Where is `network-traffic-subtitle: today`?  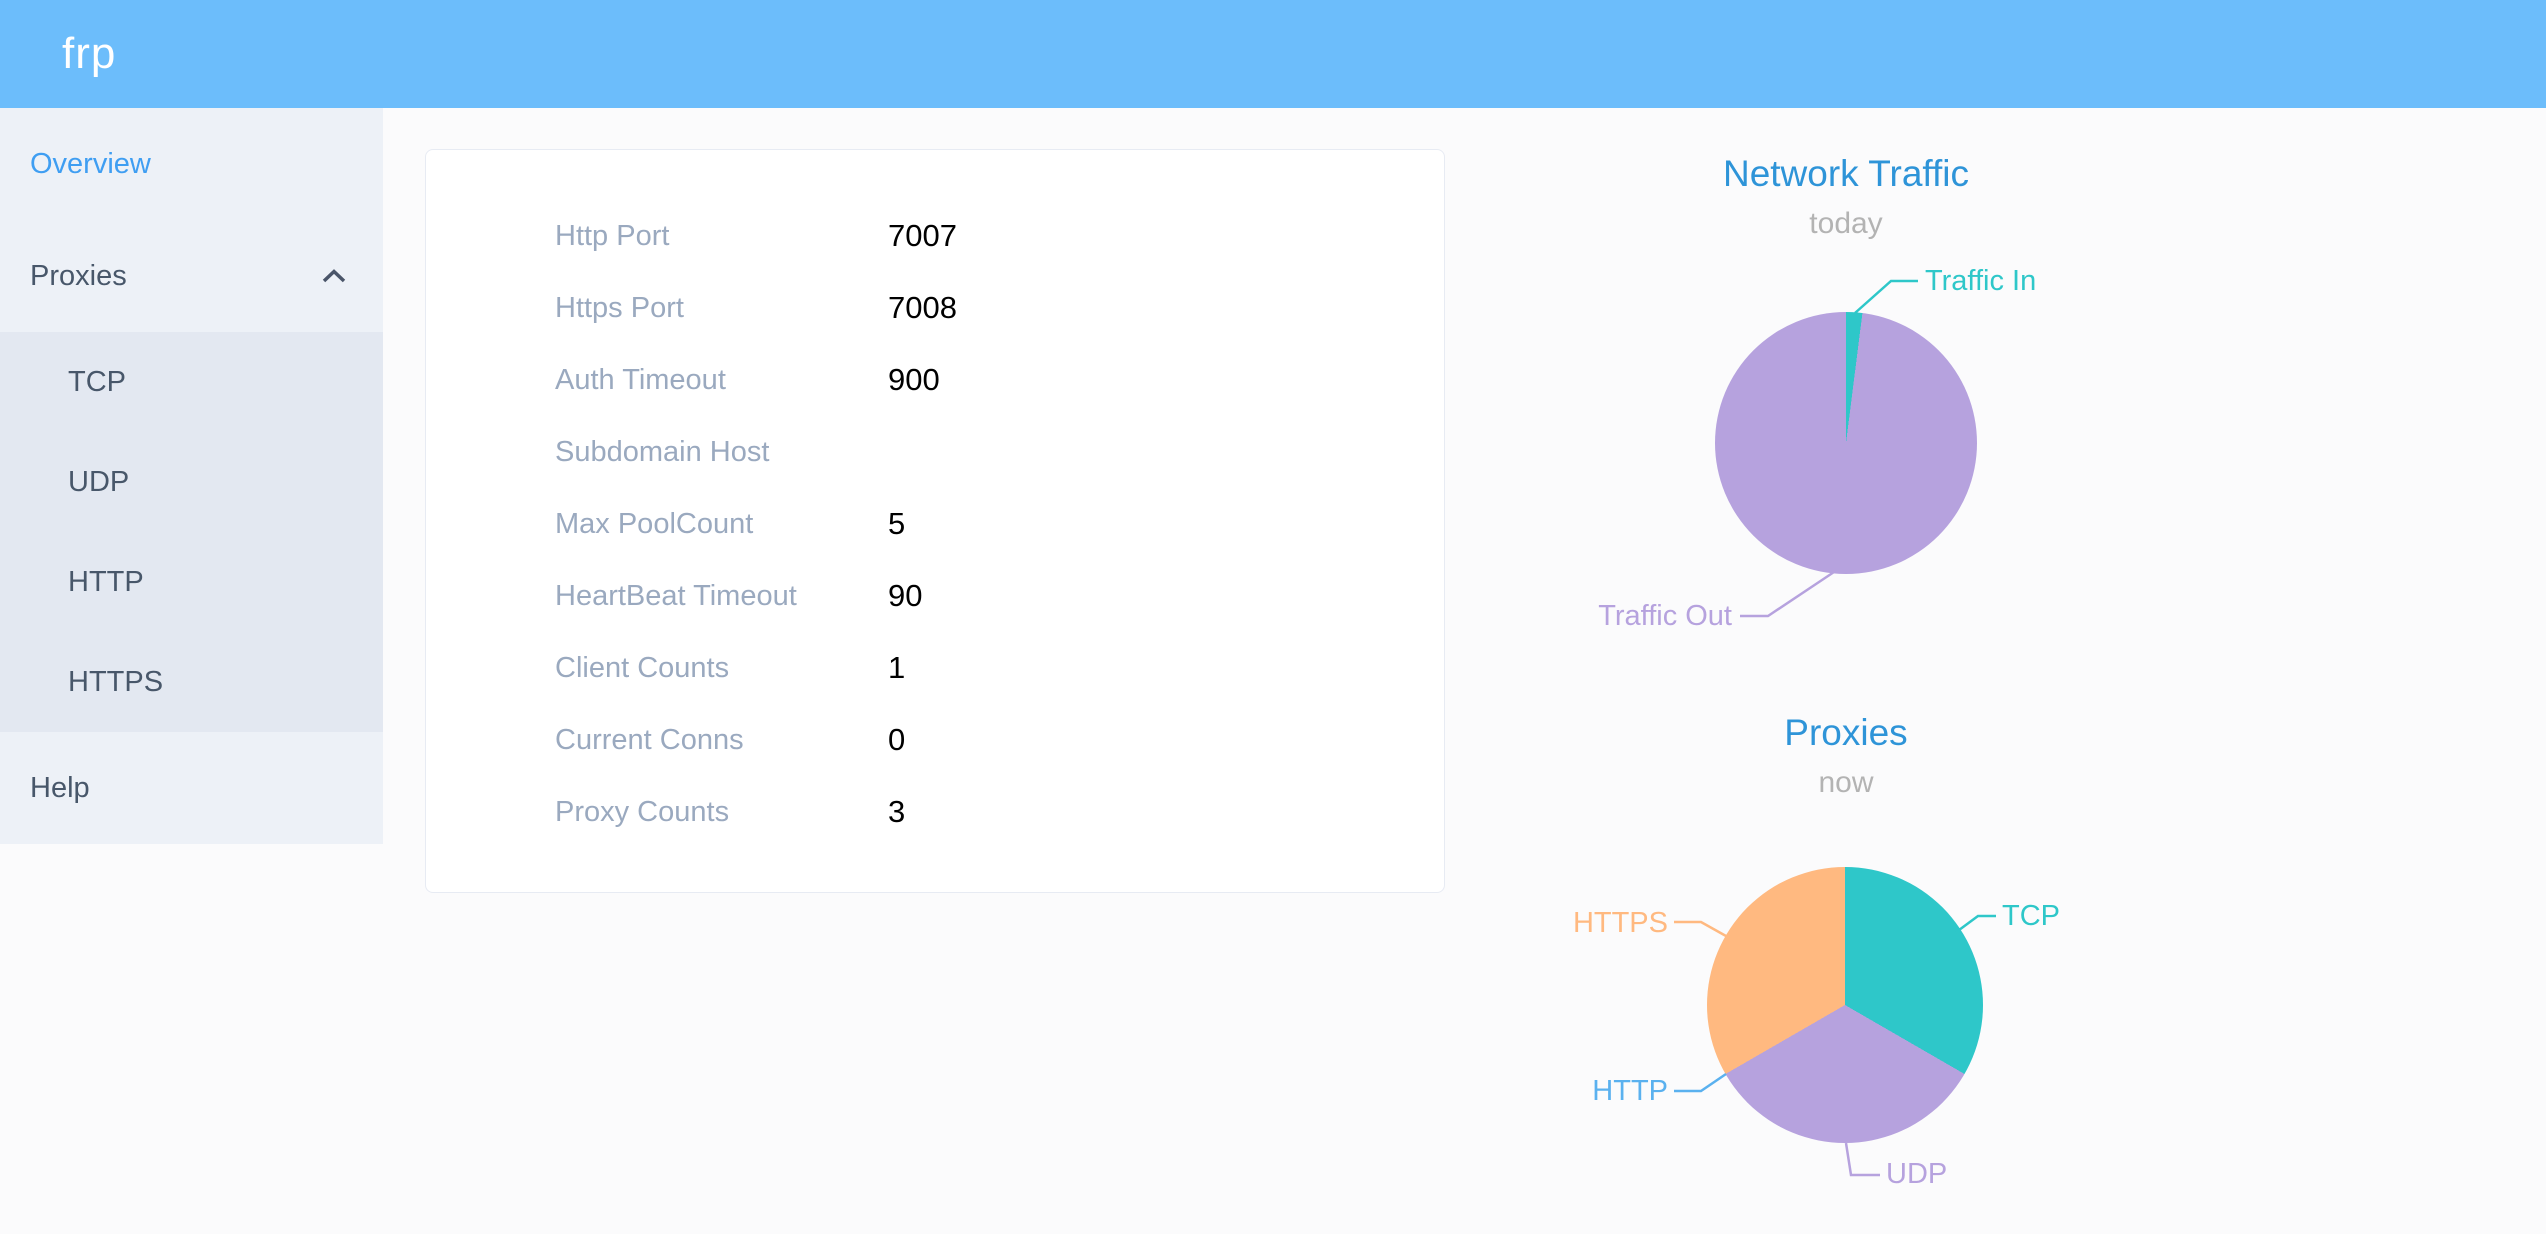 network-traffic-subtitle: today is located at coordinates (1846, 223).